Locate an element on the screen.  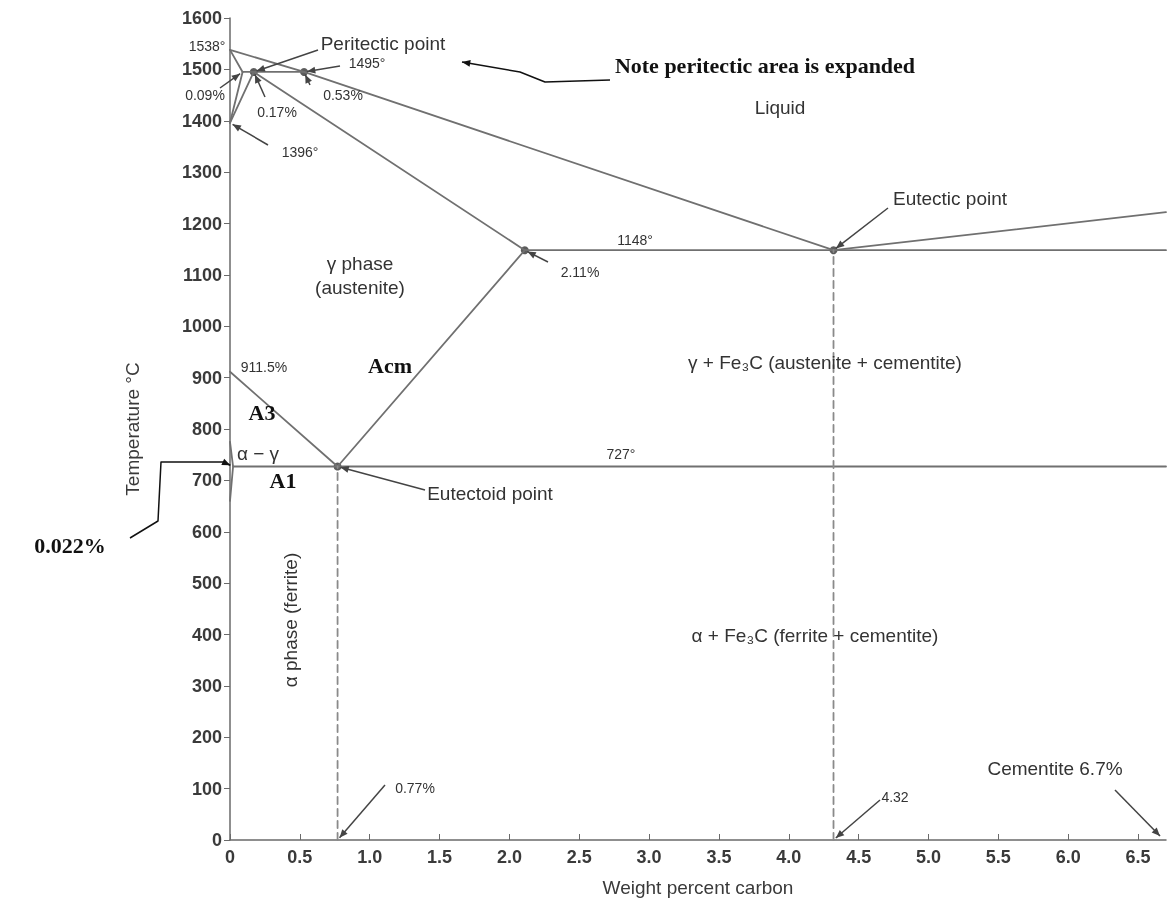
y-tick-label: 1100 is located at coordinates (202, 274).